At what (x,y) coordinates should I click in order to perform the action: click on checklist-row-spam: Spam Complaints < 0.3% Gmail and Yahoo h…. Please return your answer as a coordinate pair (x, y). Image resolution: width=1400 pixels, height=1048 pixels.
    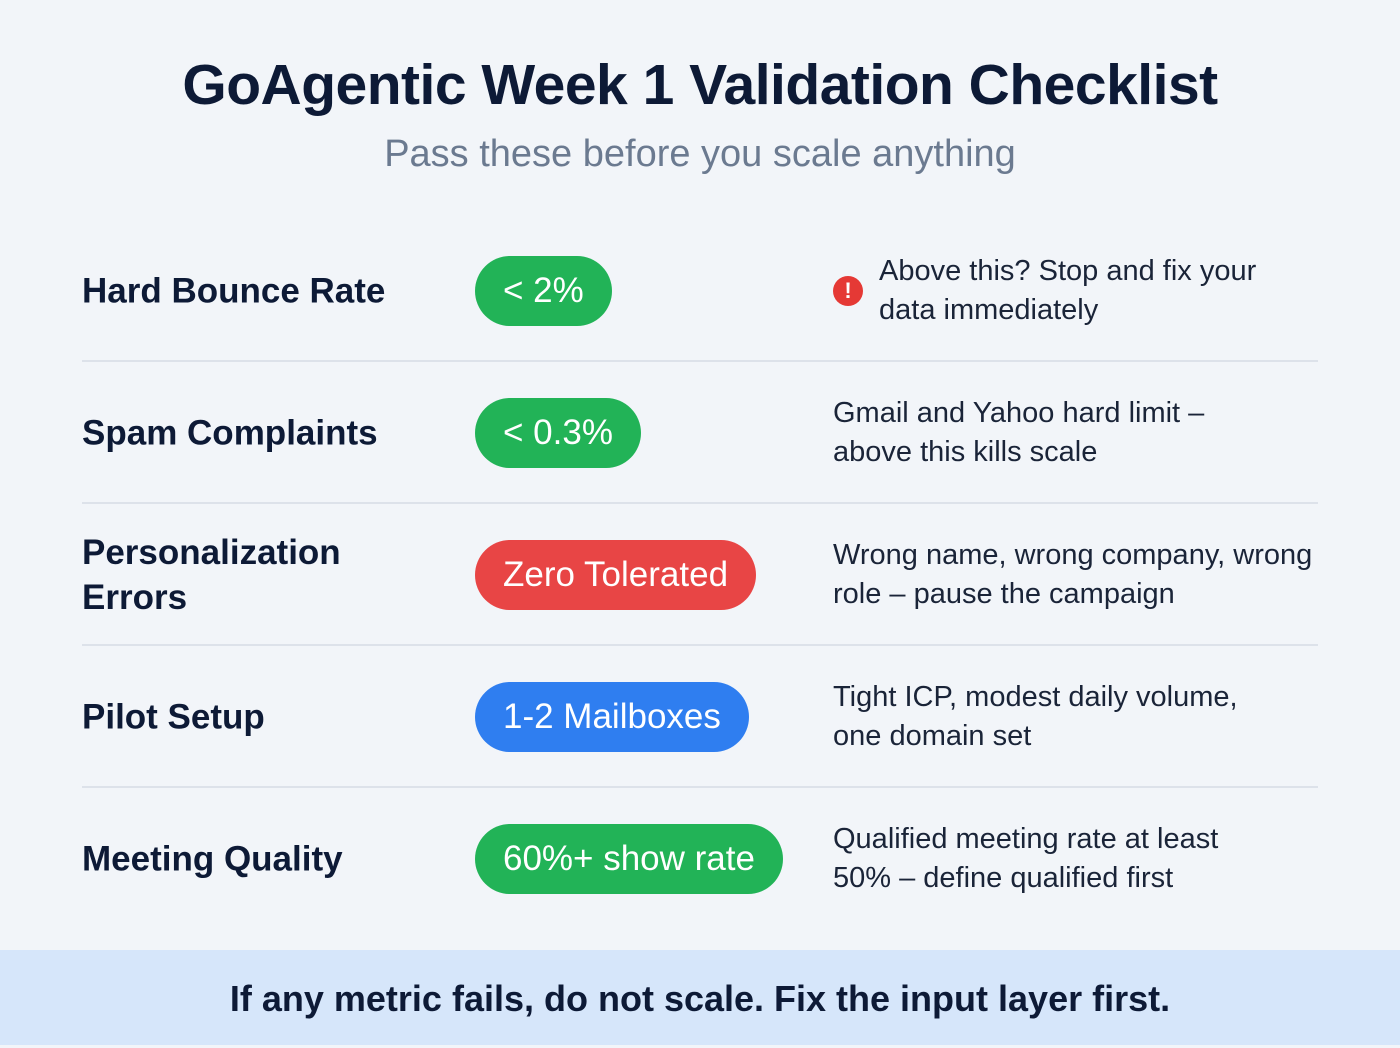
    Looking at the image, I should click on (700, 433).